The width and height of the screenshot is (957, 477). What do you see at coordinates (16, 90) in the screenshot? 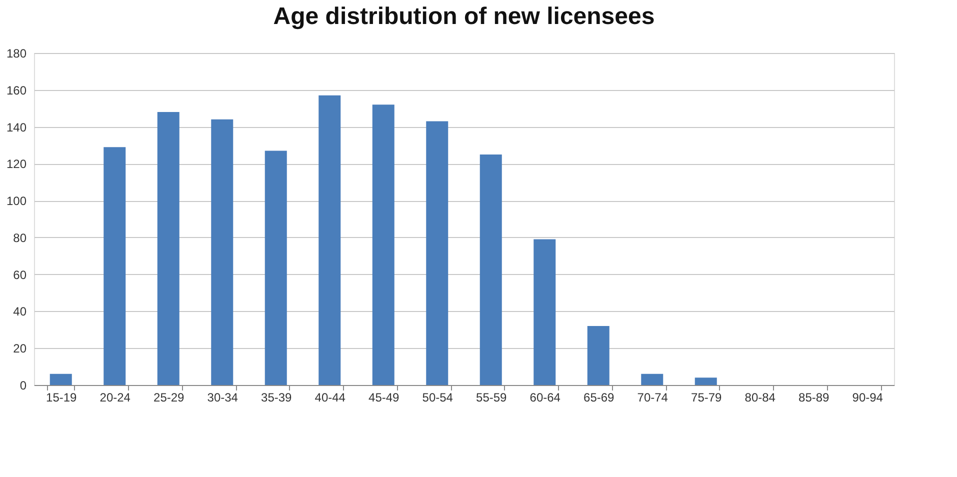
I see `y-tick-label: 160` at bounding box center [16, 90].